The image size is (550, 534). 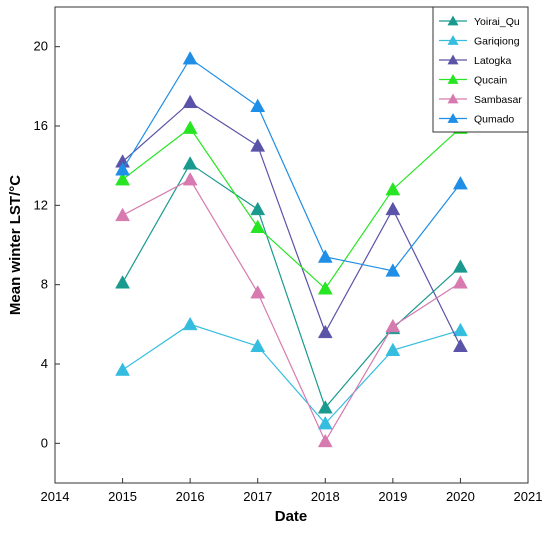 What do you see at coordinates (190, 496) in the screenshot?
I see `x-tick-label: 2016` at bounding box center [190, 496].